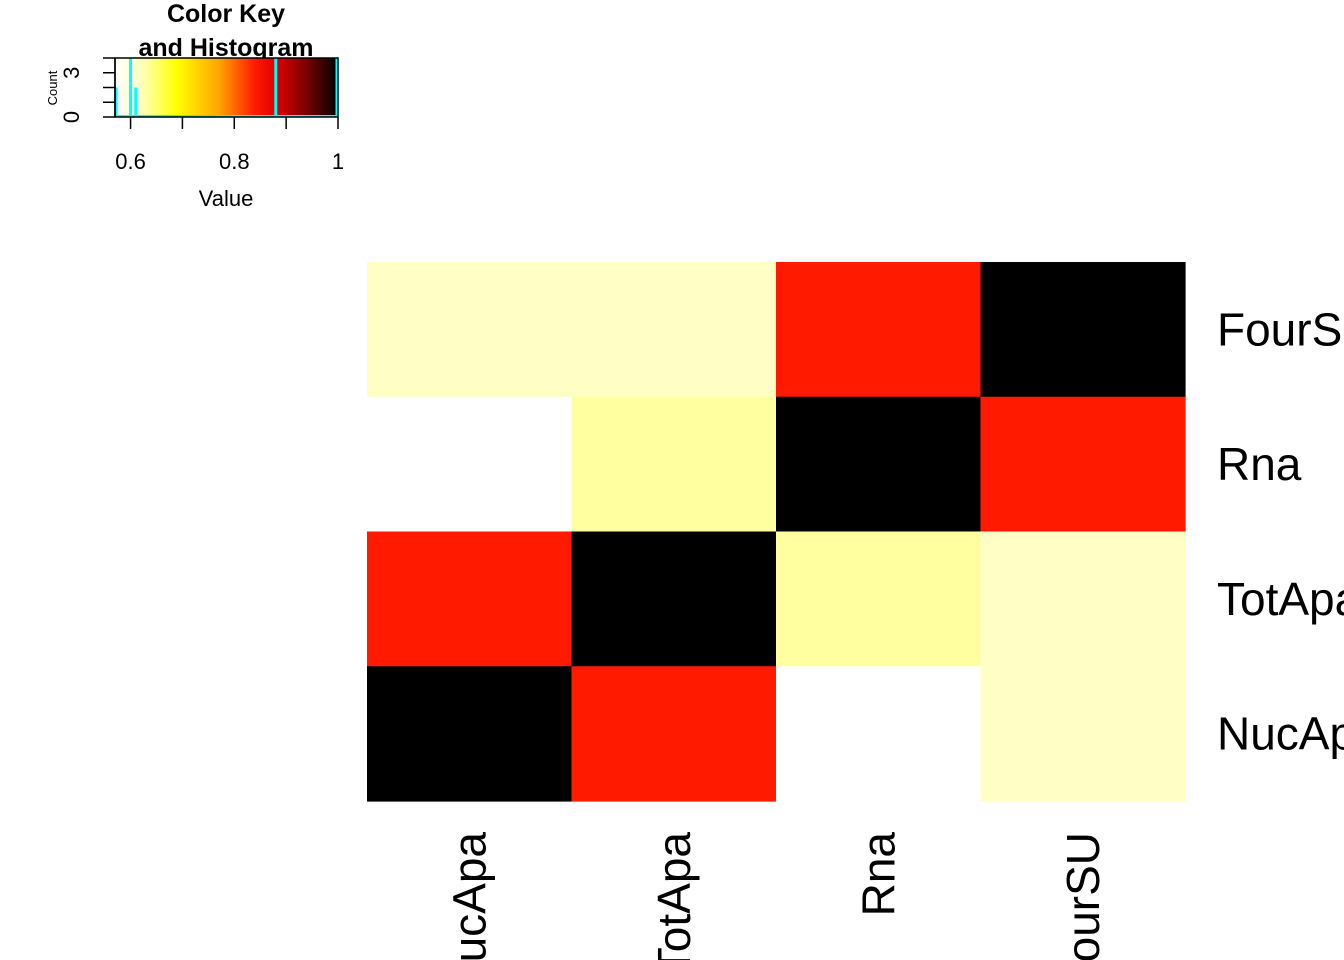 This screenshot has height=960, width=1344. I want to click on heatmap-cell-Rna-FourSU, so click(1083, 464).